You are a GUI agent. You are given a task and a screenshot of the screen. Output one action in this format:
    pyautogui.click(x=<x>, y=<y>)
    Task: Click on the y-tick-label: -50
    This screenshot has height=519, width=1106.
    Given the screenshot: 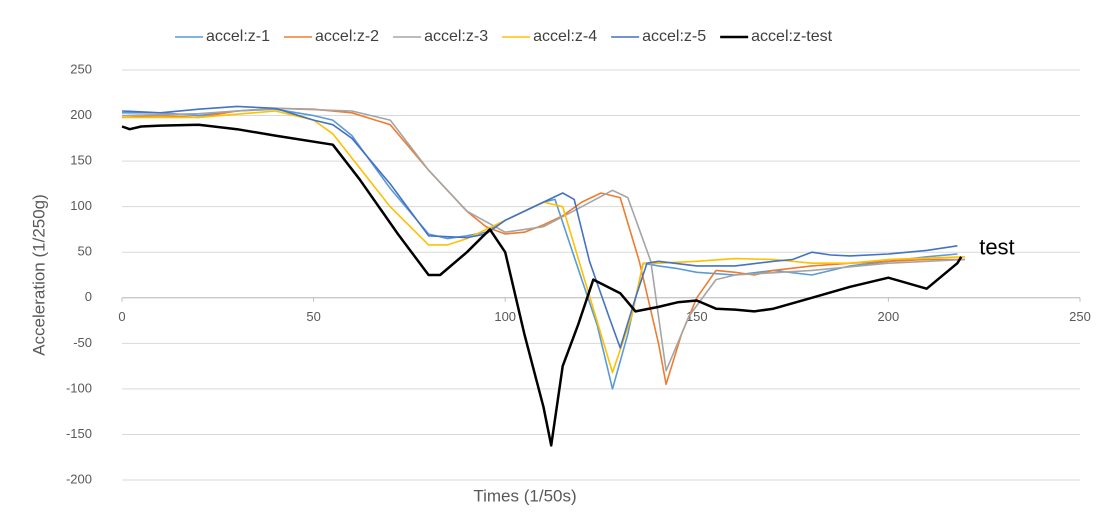 What is the action you would take?
    pyautogui.click(x=82, y=342)
    